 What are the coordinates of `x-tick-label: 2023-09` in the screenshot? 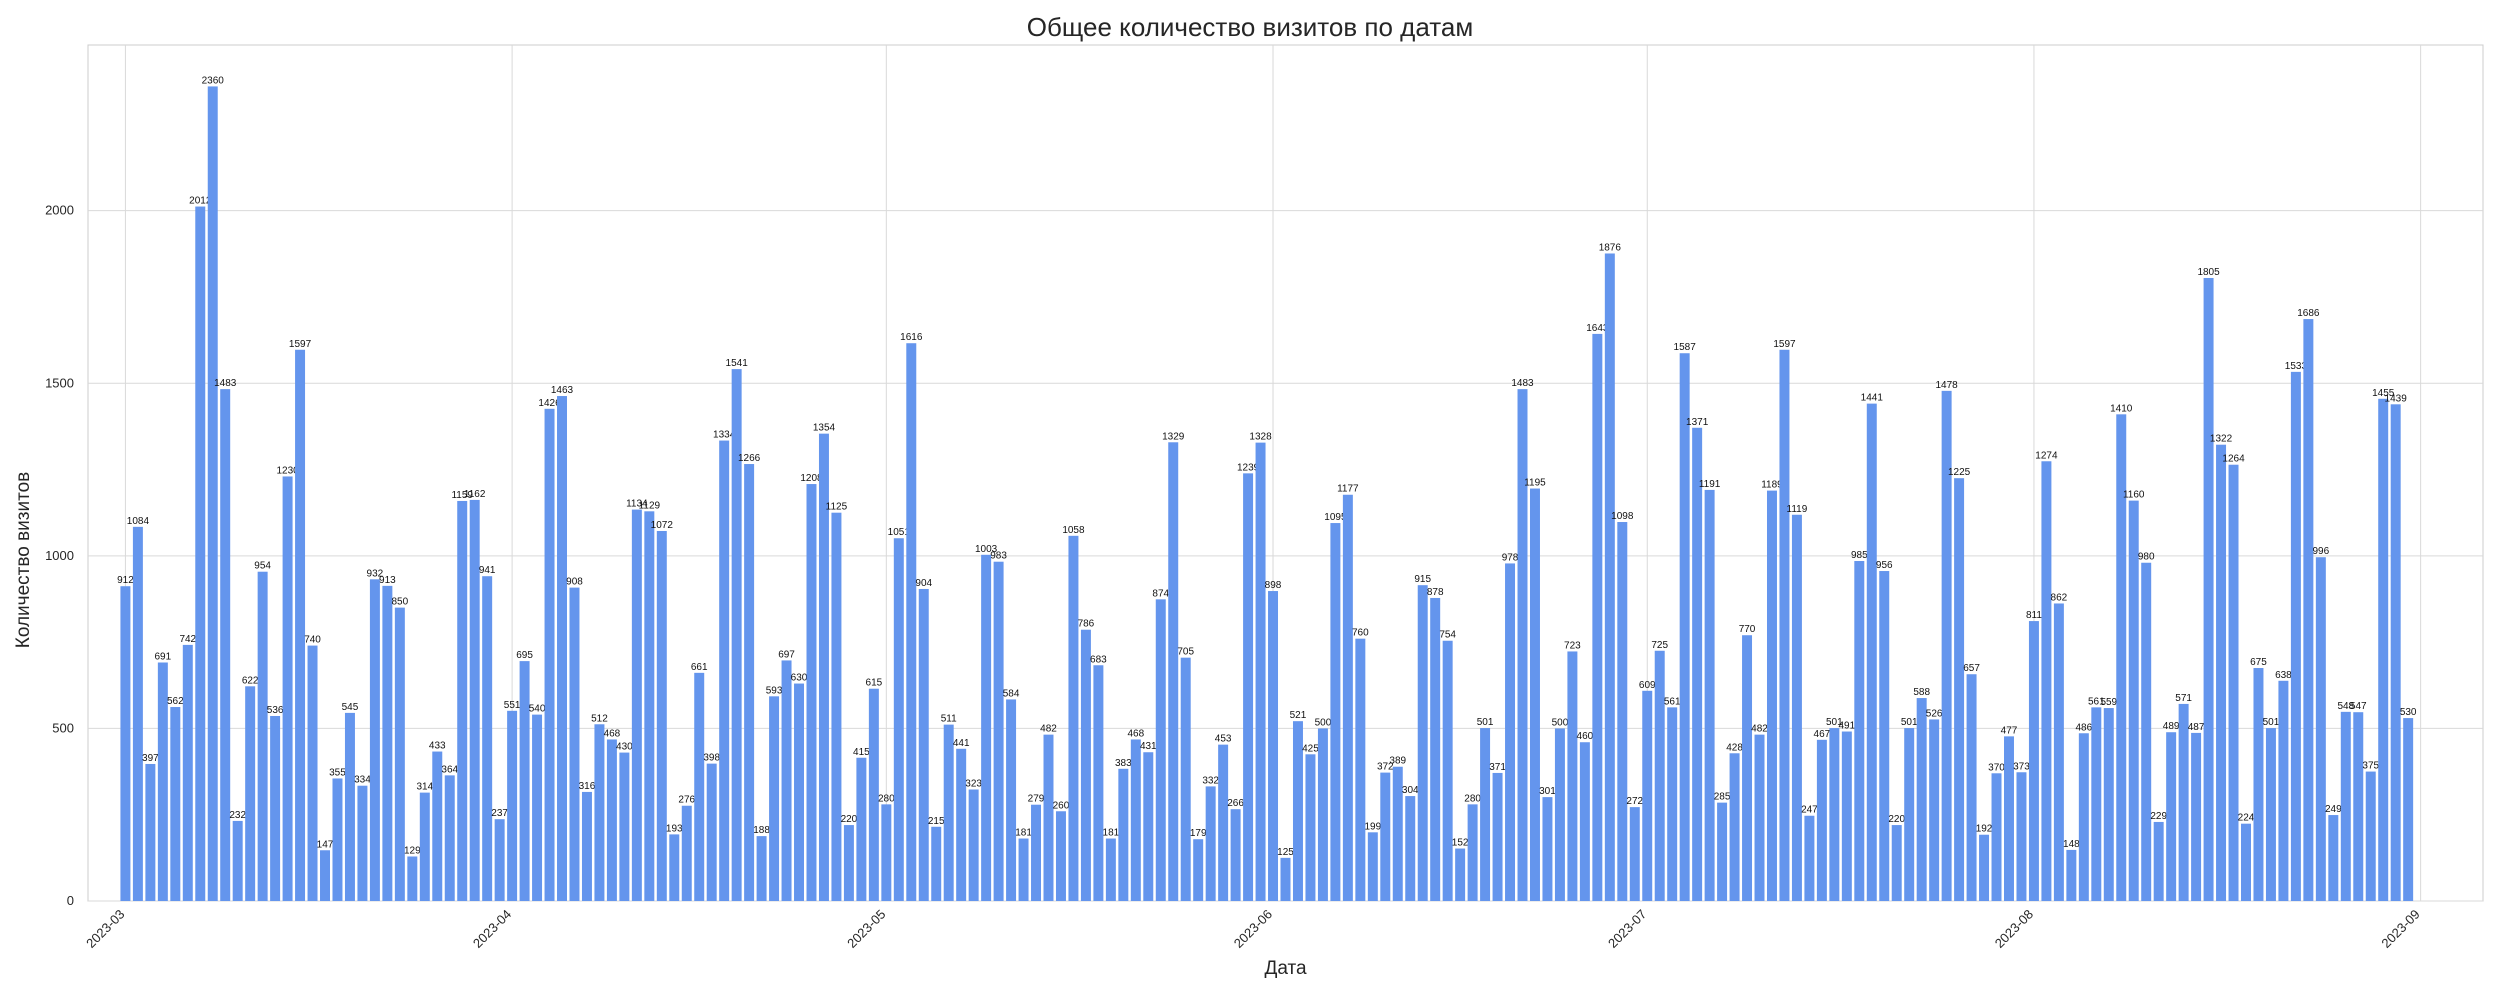 It's located at (2400, 929).